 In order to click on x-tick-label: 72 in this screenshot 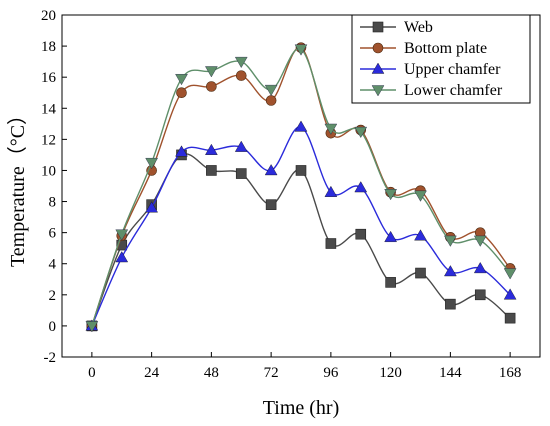, I will do `click(271, 373)`.